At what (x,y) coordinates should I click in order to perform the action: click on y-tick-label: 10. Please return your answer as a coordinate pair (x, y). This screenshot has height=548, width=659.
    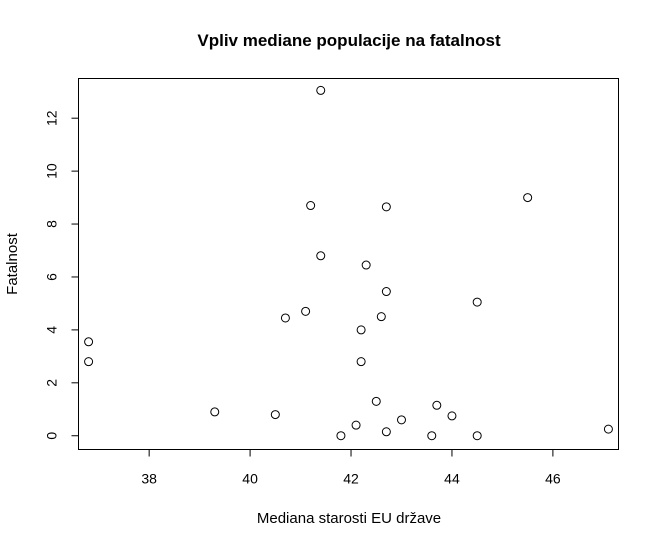
    Looking at the image, I should click on (52, 171).